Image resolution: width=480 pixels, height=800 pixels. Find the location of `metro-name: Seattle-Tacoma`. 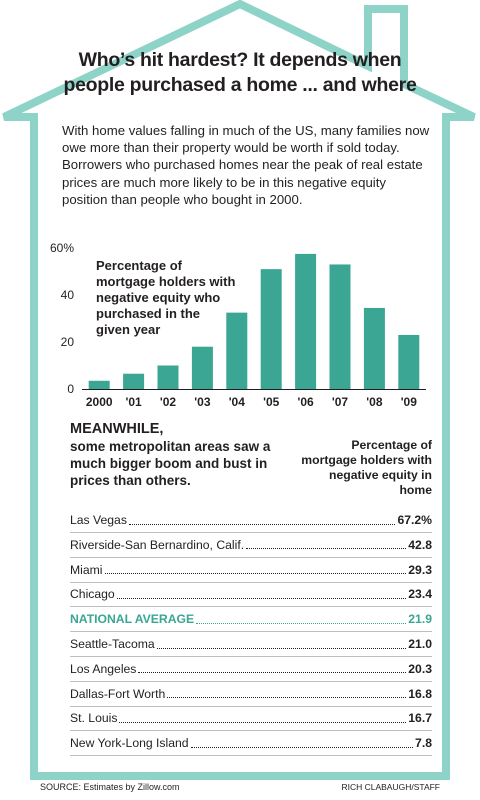

metro-name: Seattle-Tacoma is located at coordinates (112, 644).